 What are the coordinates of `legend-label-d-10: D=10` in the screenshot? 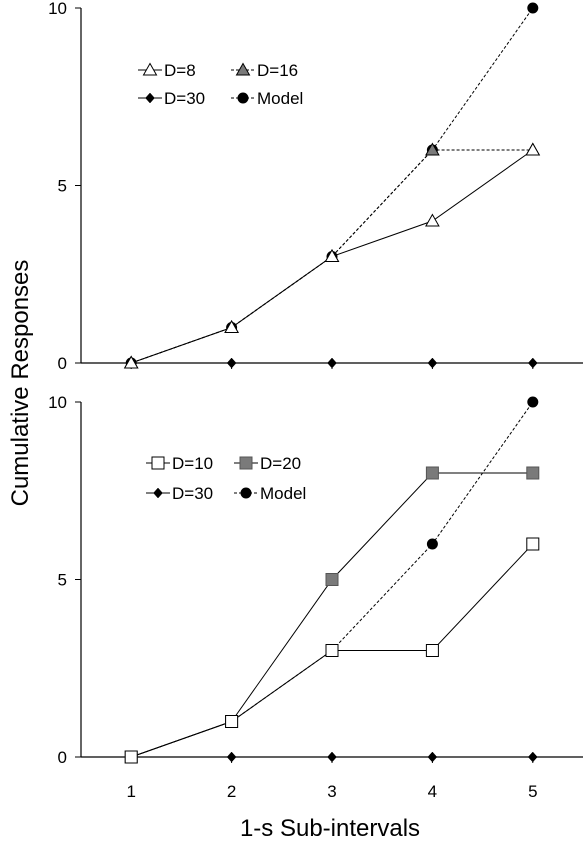 It's located at (192, 463).